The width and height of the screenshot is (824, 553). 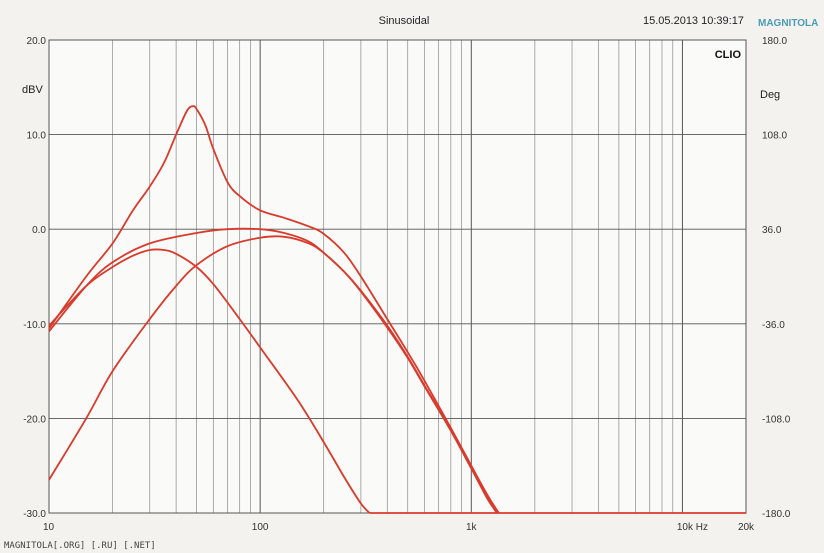 What do you see at coordinates (770, 95) in the screenshot?
I see `y2-axis-label: Deg` at bounding box center [770, 95].